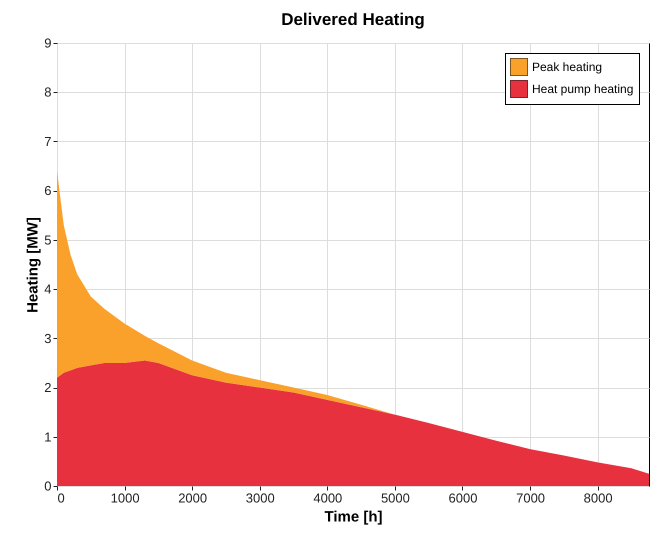 This screenshot has width=657, height=540. Describe the element at coordinates (48, 190) in the screenshot. I see `y-tick-label: 6` at that location.